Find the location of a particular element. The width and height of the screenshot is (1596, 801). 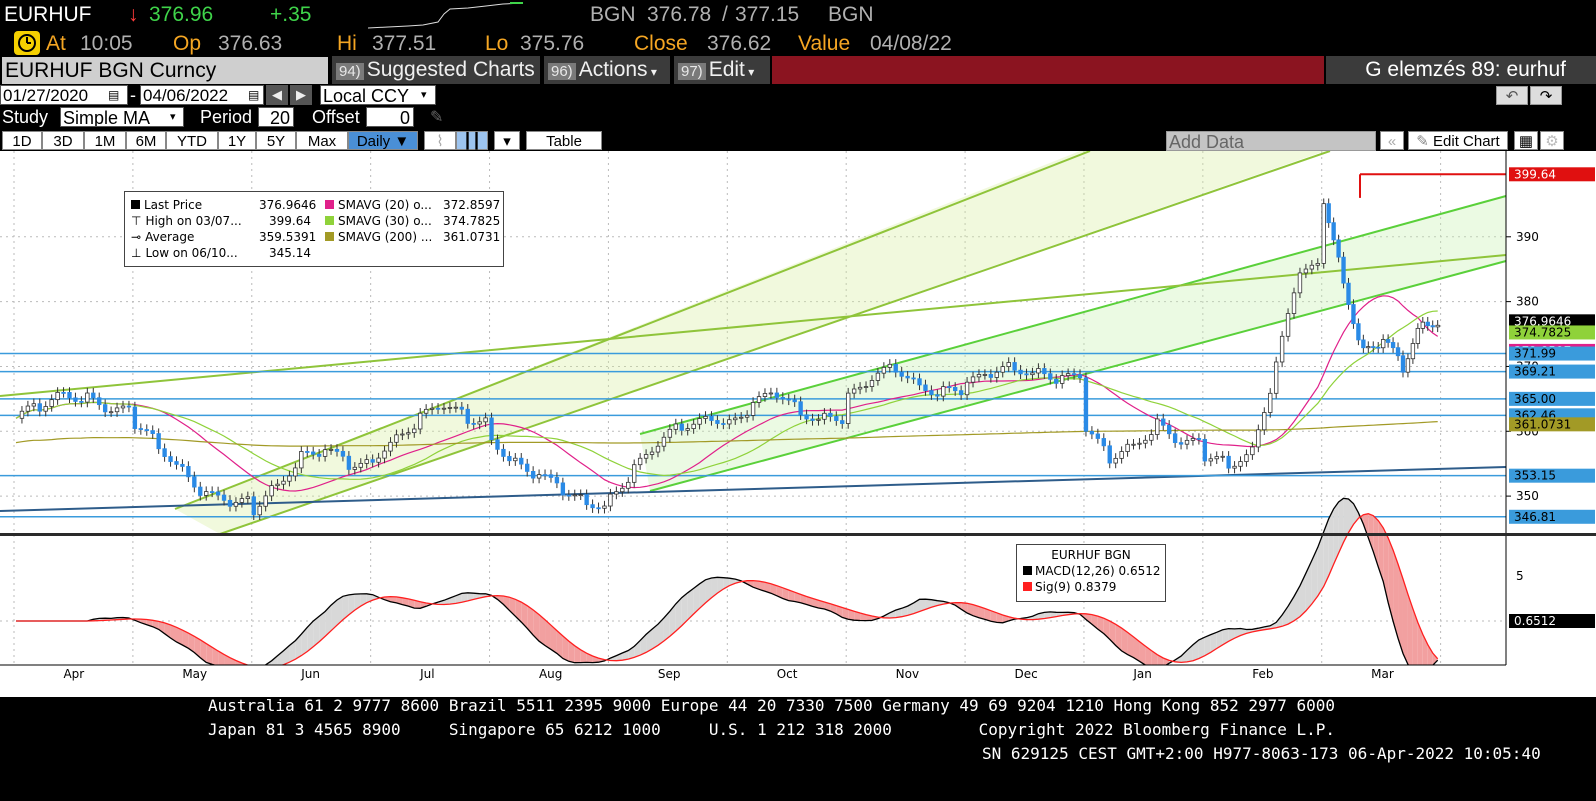

tab-3d: 3D is located at coordinates (63, 140).